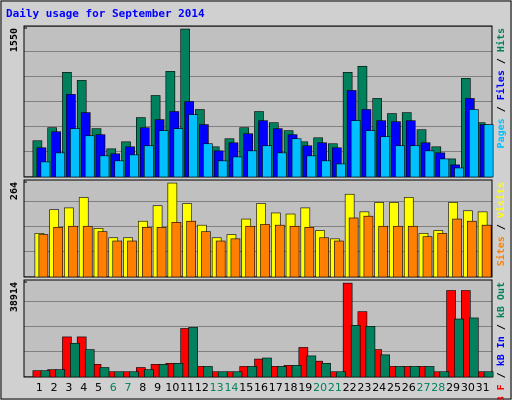 The image size is (512, 400). Describe the element at coordinates (335, 387) in the screenshot. I see `x-tick-label: 21` at that location.